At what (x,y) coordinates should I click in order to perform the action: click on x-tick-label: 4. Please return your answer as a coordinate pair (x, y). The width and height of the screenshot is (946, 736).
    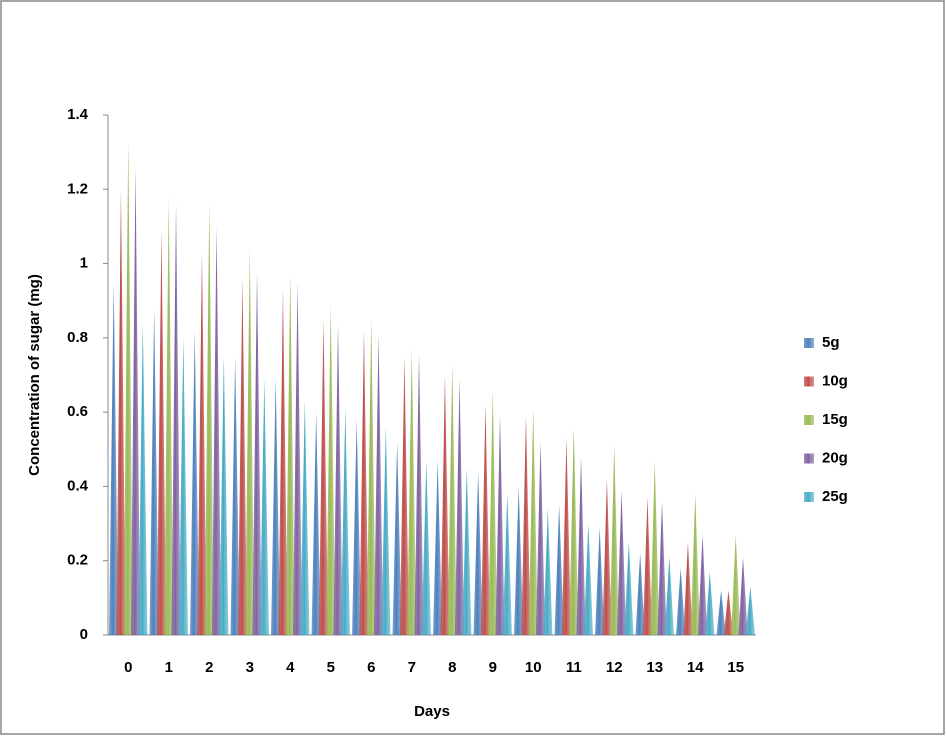
    Looking at the image, I should click on (290, 667).